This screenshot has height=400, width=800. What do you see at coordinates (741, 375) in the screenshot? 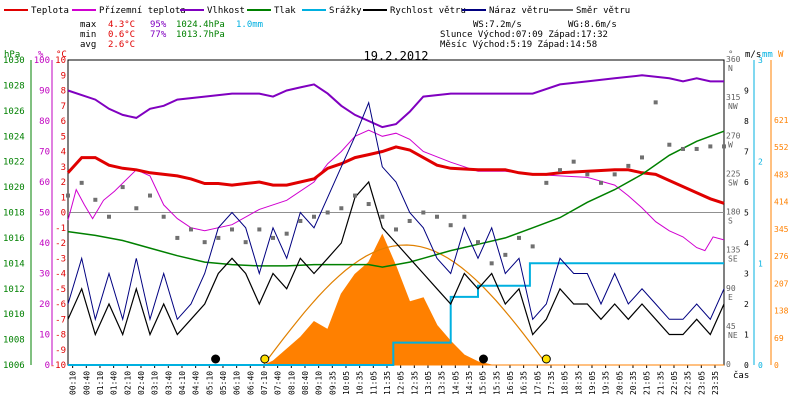
I see `x-axis-label: čas` at bounding box center [741, 375].